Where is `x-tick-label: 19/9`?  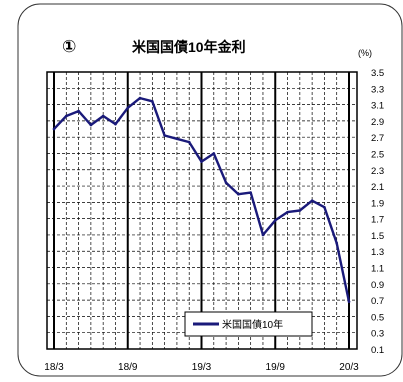 x-tick-label: 19/9 is located at coordinates (276, 367).